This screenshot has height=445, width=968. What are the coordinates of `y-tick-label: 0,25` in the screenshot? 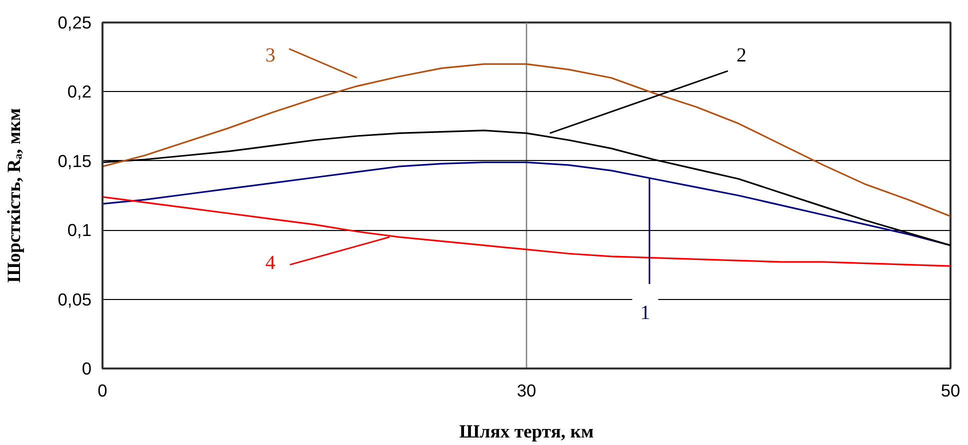 It's located at (75, 22).